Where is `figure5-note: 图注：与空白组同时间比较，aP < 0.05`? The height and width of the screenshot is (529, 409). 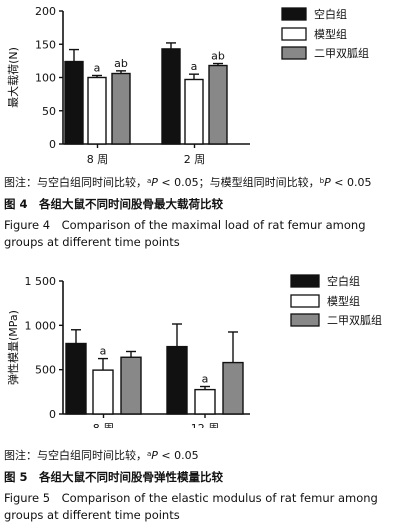 figure5-note: 图注：与空白组同时间比较，aP < 0.05 is located at coordinates (101, 455).